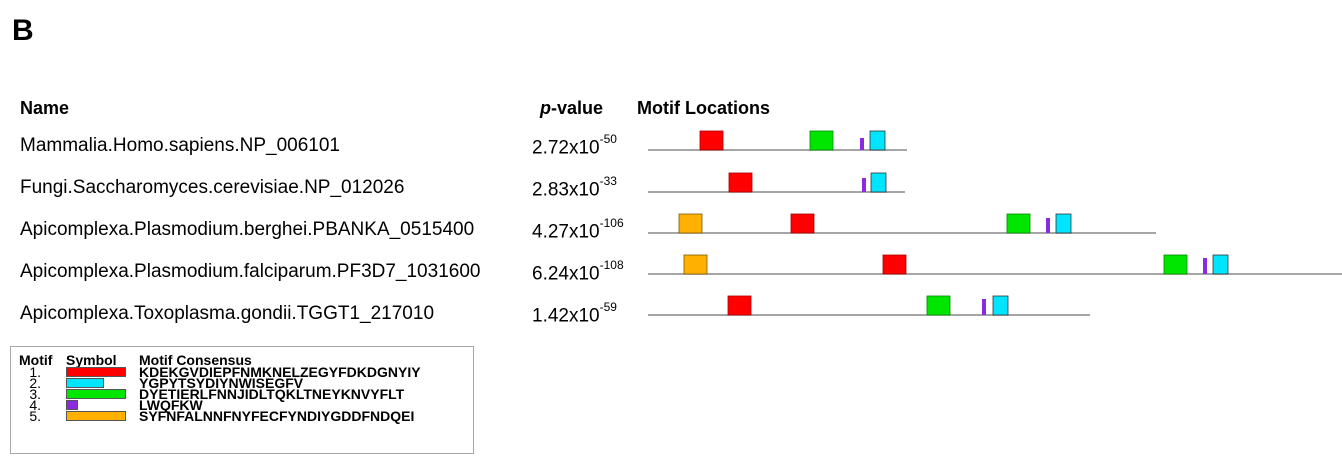 The height and width of the screenshot is (457, 1342). What do you see at coordinates (212, 187) in the screenshot?
I see `sequence-name: Fungi.Saccharomyces.cerevisiae.NP_012026` at bounding box center [212, 187].